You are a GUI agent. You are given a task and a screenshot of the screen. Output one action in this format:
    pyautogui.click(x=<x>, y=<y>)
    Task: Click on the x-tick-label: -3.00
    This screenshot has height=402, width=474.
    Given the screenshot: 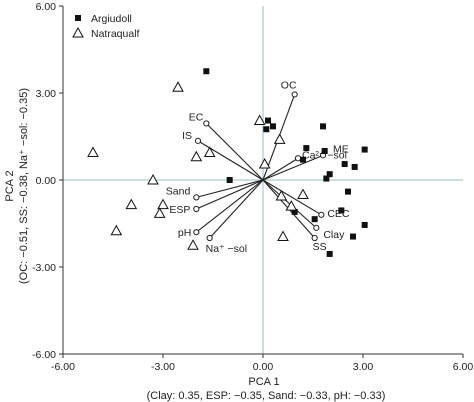 What is the action you would take?
    pyautogui.click(x=163, y=367)
    